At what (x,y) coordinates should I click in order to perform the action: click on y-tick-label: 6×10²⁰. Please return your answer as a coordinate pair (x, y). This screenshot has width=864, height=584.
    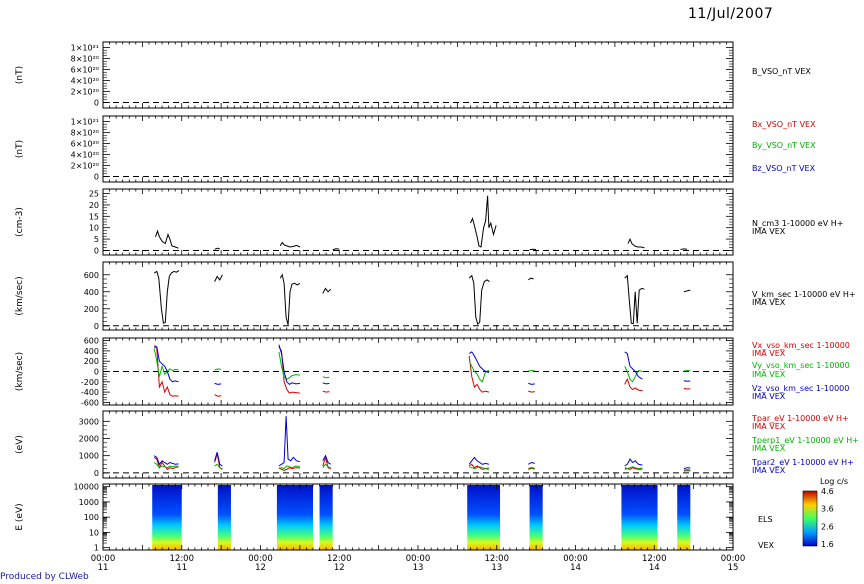
    Looking at the image, I should click on (85, 70).